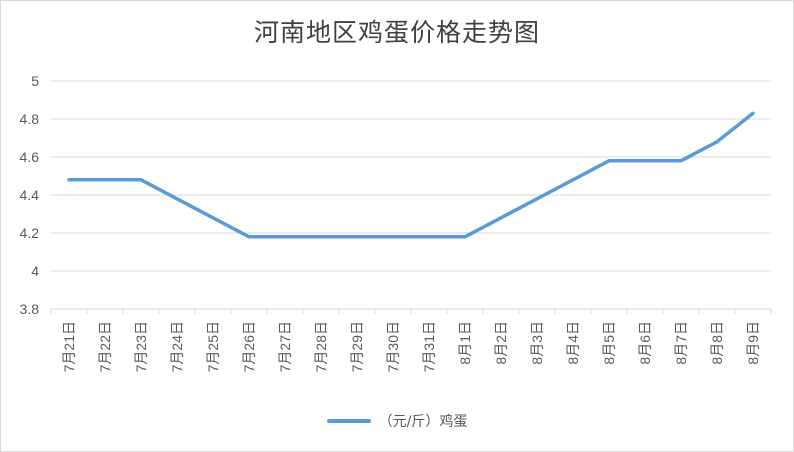  Describe the element at coordinates (537, 343) in the screenshot. I see `x-tick-label: 8月3日` at that location.